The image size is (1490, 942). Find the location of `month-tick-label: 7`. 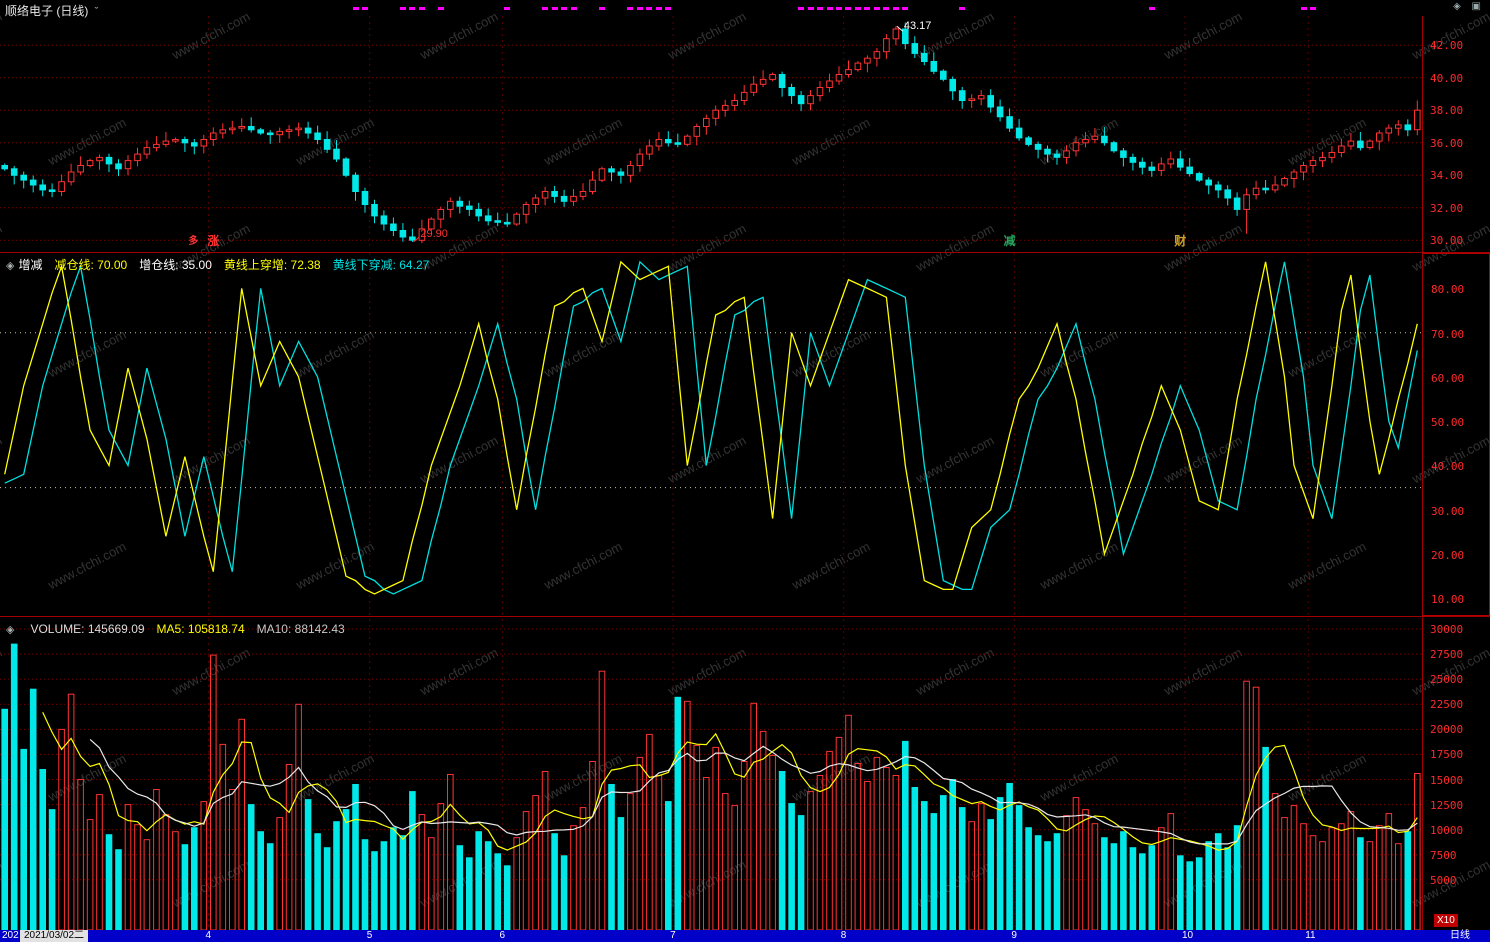

month-tick-label: 7 is located at coordinates (673, 935).